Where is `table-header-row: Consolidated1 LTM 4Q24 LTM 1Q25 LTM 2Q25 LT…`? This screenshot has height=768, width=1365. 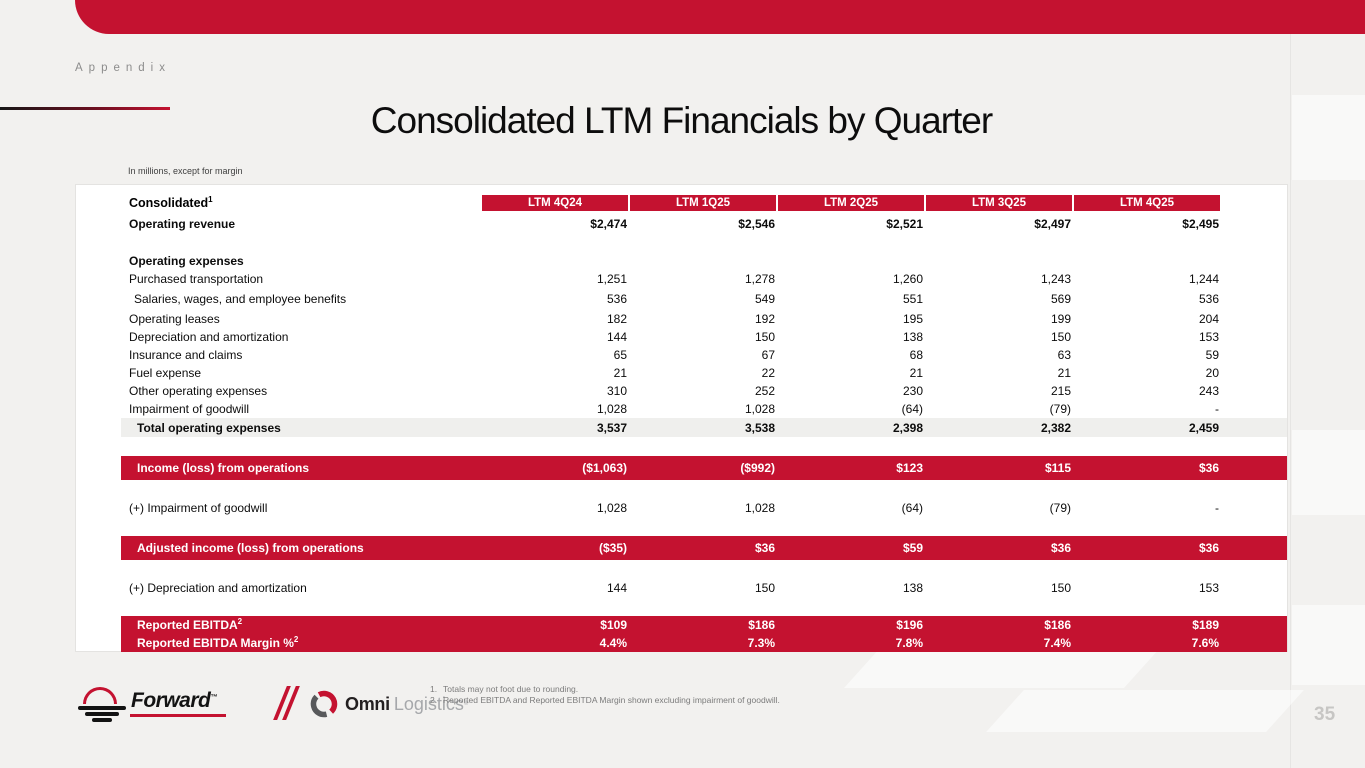 table-header-row: Consolidated1 LTM 4Q24 LTM 1Q25 LTM 2Q25 LT… is located at coordinates (704, 203).